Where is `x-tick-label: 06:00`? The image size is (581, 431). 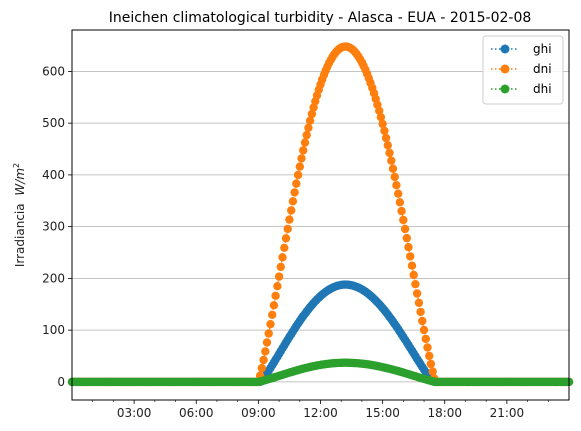
x-tick-label: 06:00 is located at coordinates (196, 413).